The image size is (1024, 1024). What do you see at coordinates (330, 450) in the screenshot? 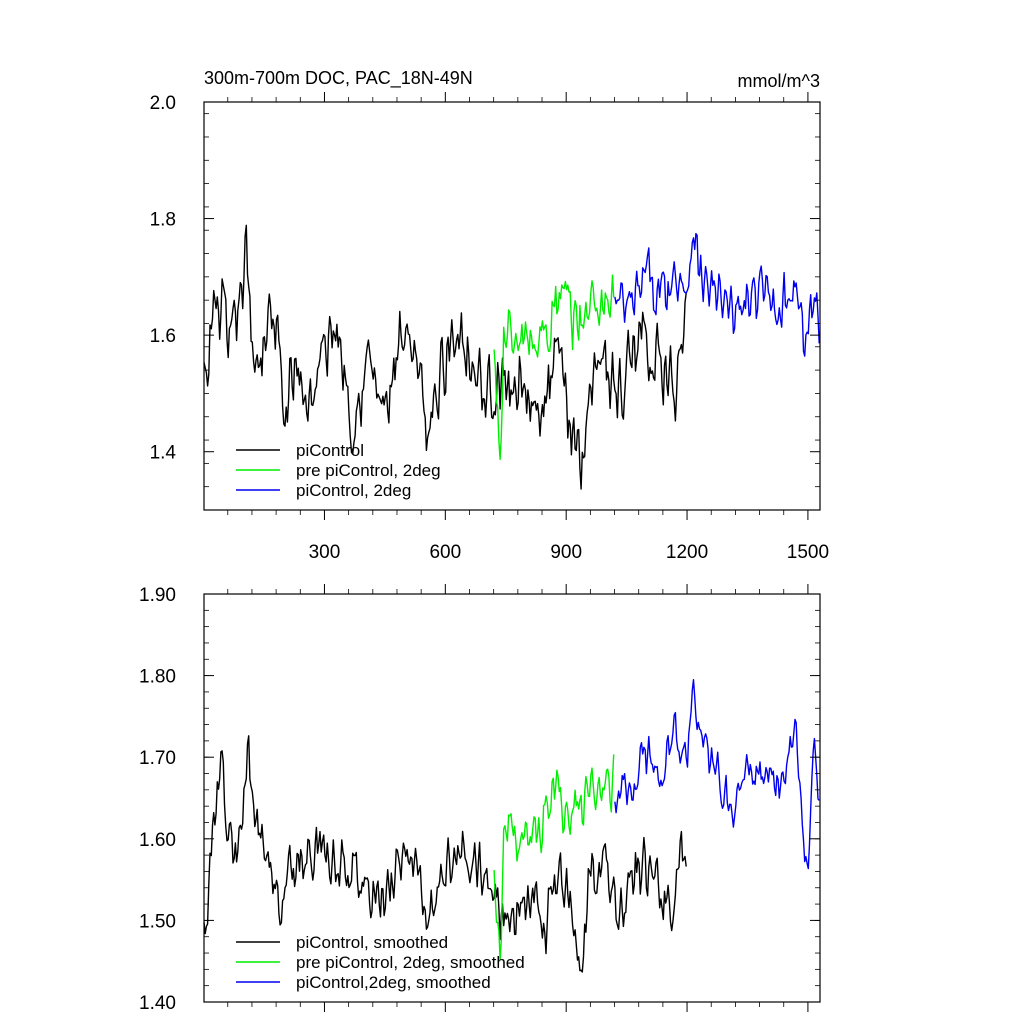
I see `legend-label-picontrol: piControl` at bounding box center [330, 450].